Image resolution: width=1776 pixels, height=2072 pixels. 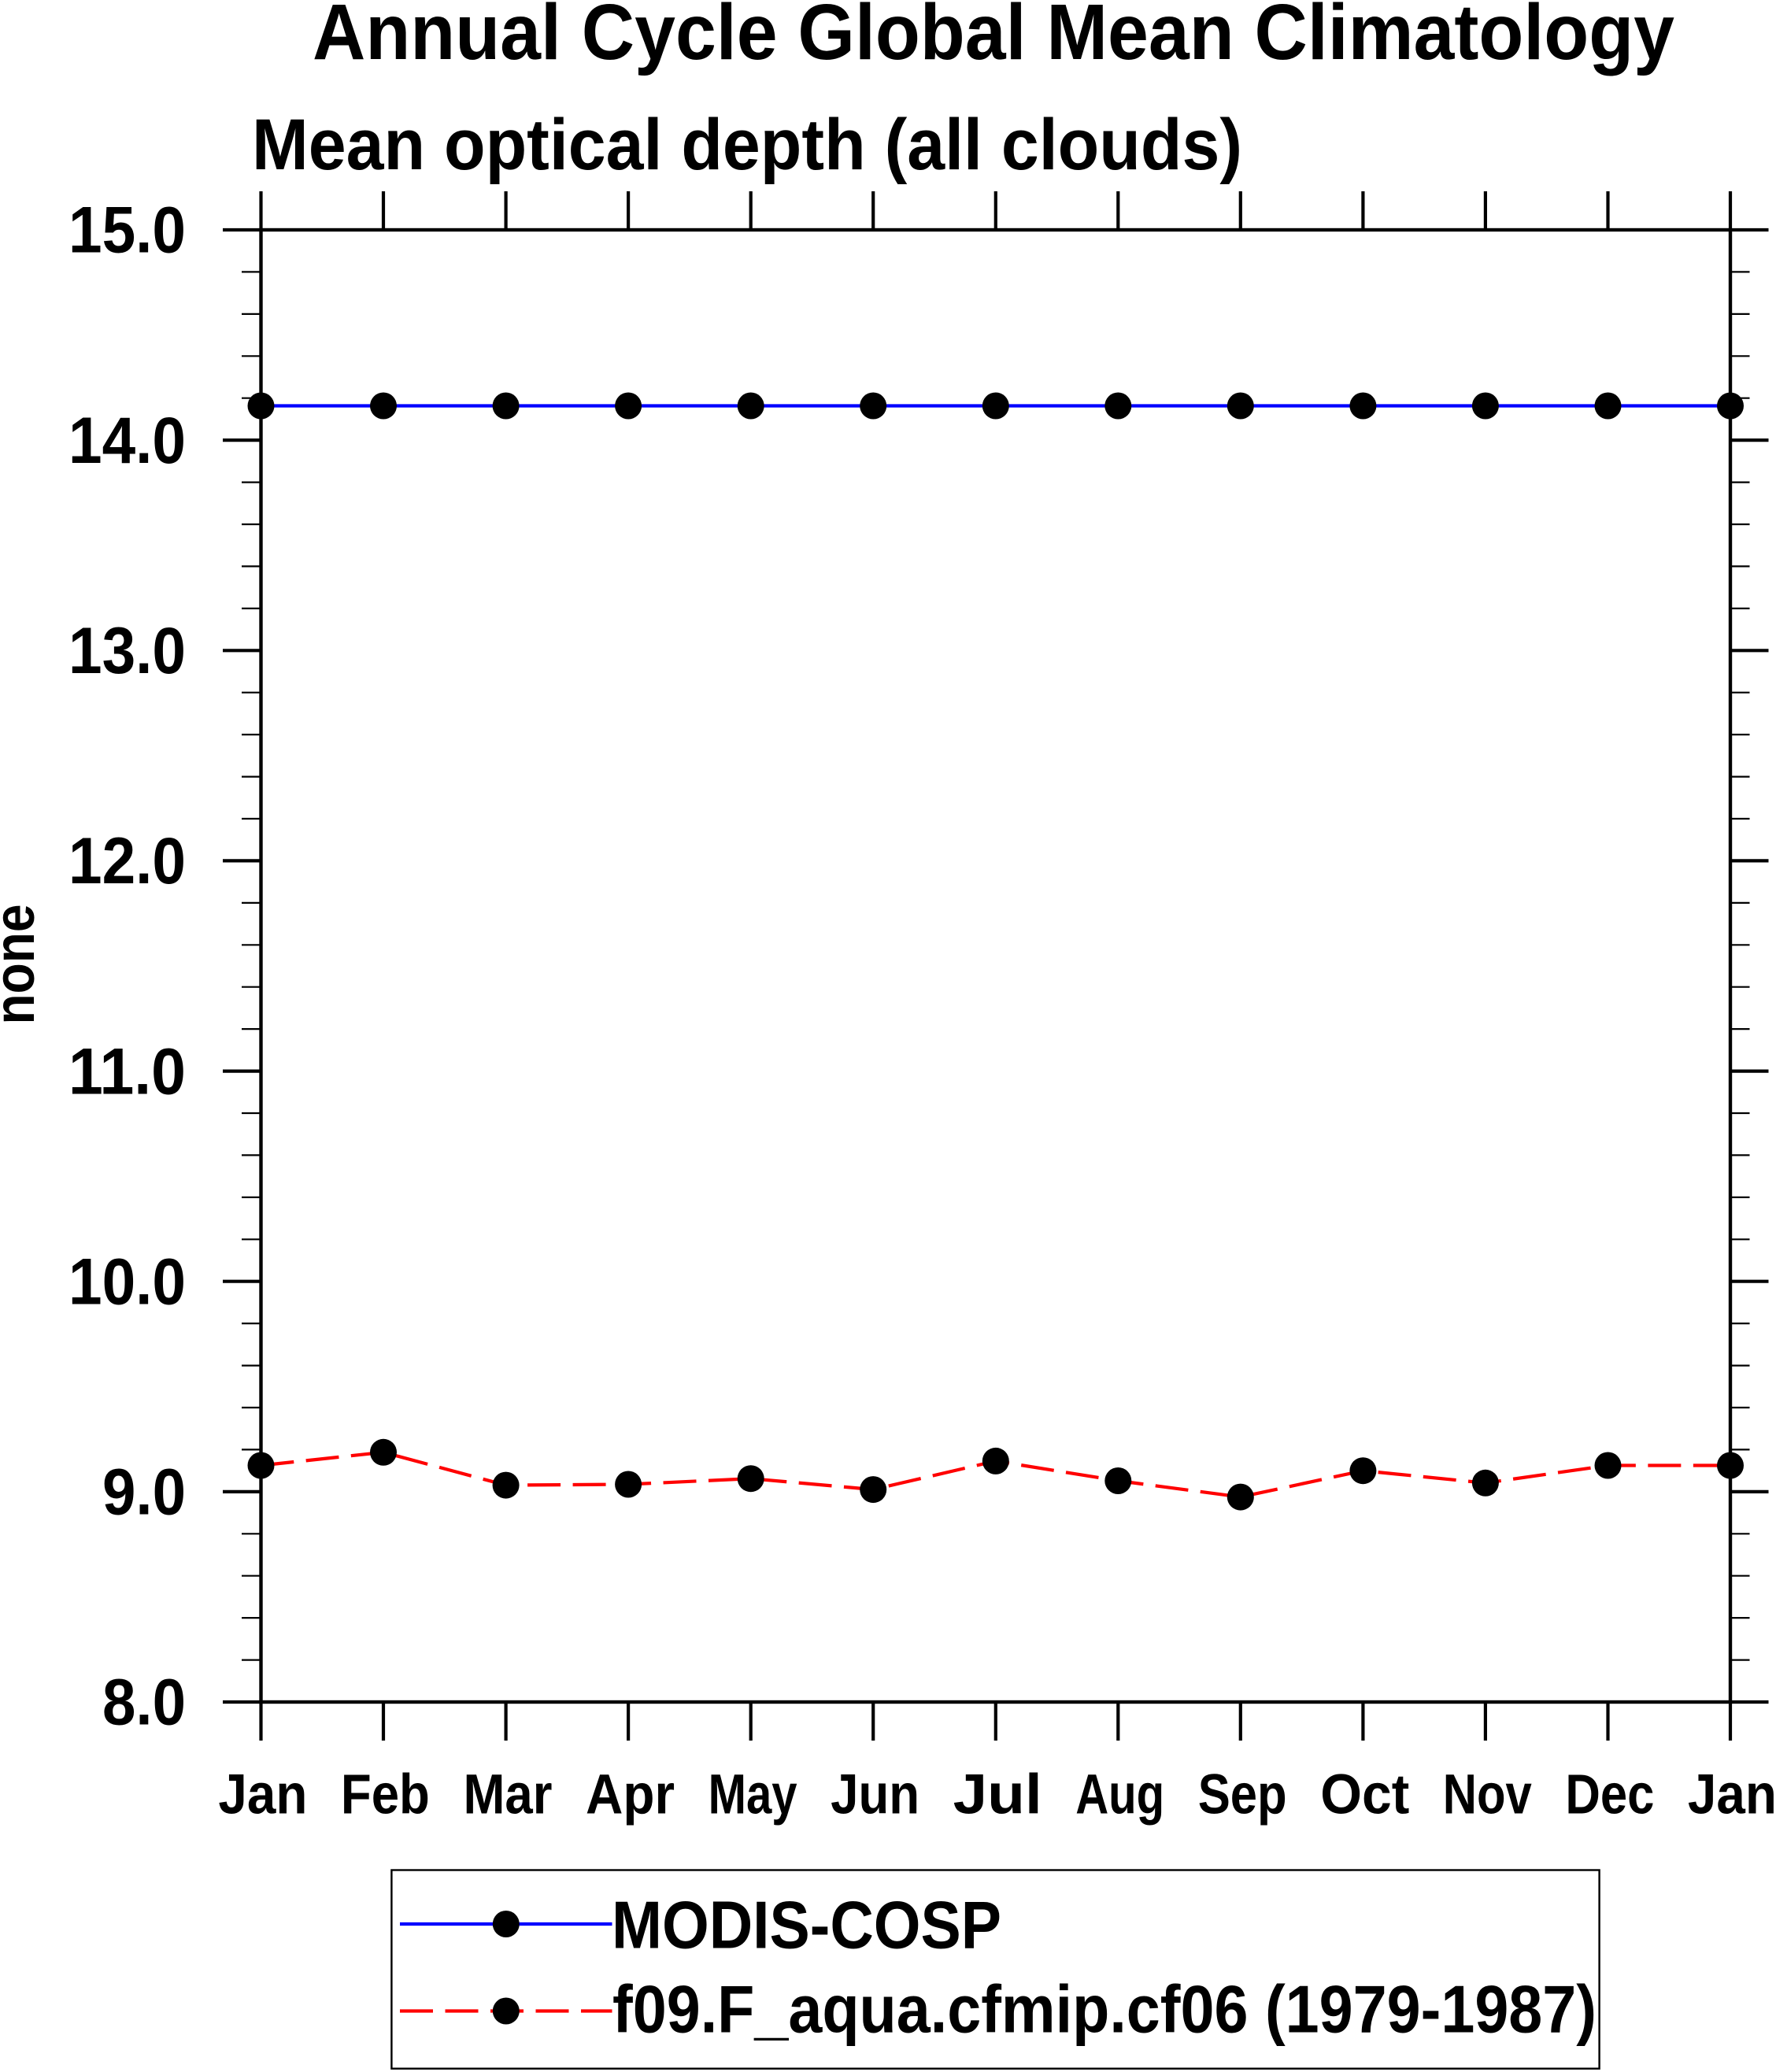 What do you see at coordinates (630, 1794) in the screenshot?
I see `svg-text: Apr` at bounding box center [630, 1794].